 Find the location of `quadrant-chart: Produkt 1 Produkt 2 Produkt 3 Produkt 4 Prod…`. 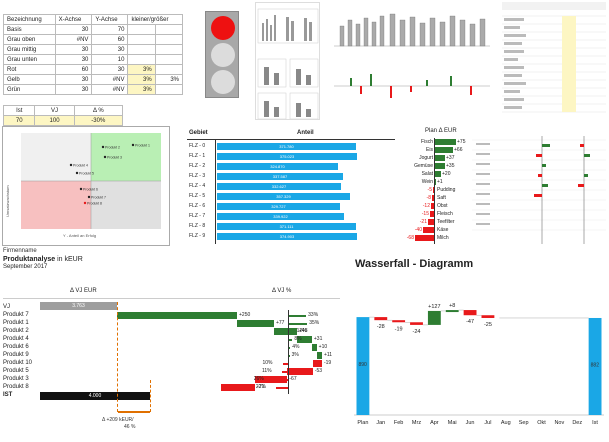

quadrant-chart: Produkt 1 Produkt 2 Produkt 3 Produkt 4 Prod… is located at coordinates (86, 186).